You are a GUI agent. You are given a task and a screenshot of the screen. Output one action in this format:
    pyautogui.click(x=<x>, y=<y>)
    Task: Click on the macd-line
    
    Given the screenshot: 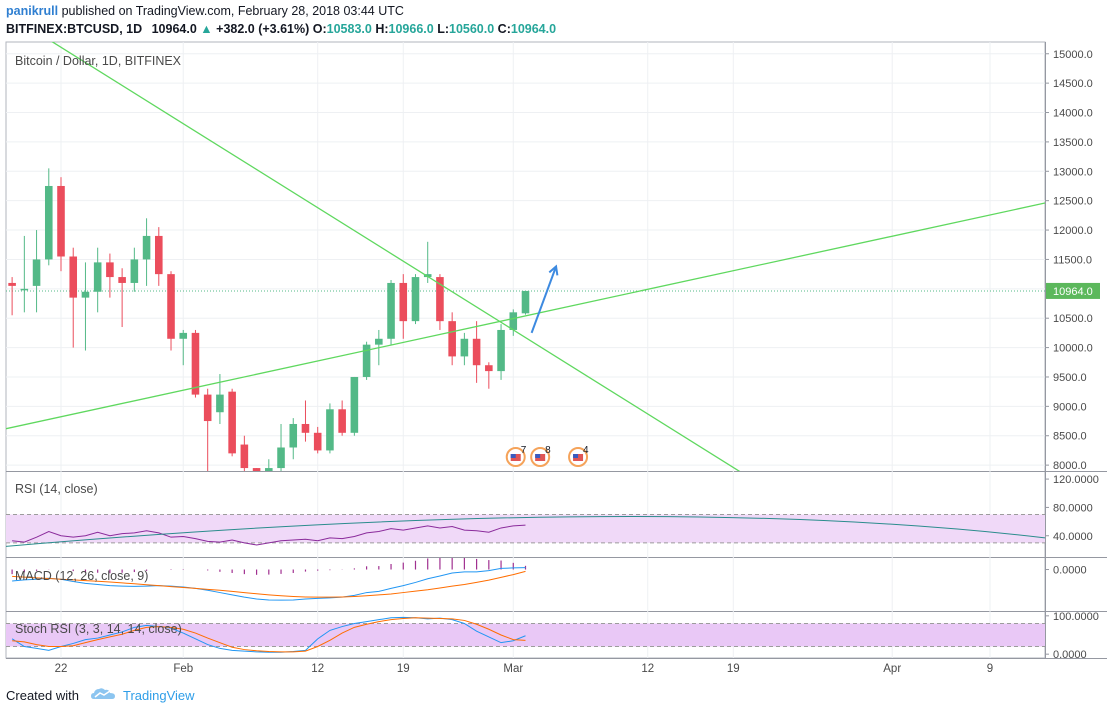 What is the action you would take?
    pyautogui.click(x=269, y=584)
    